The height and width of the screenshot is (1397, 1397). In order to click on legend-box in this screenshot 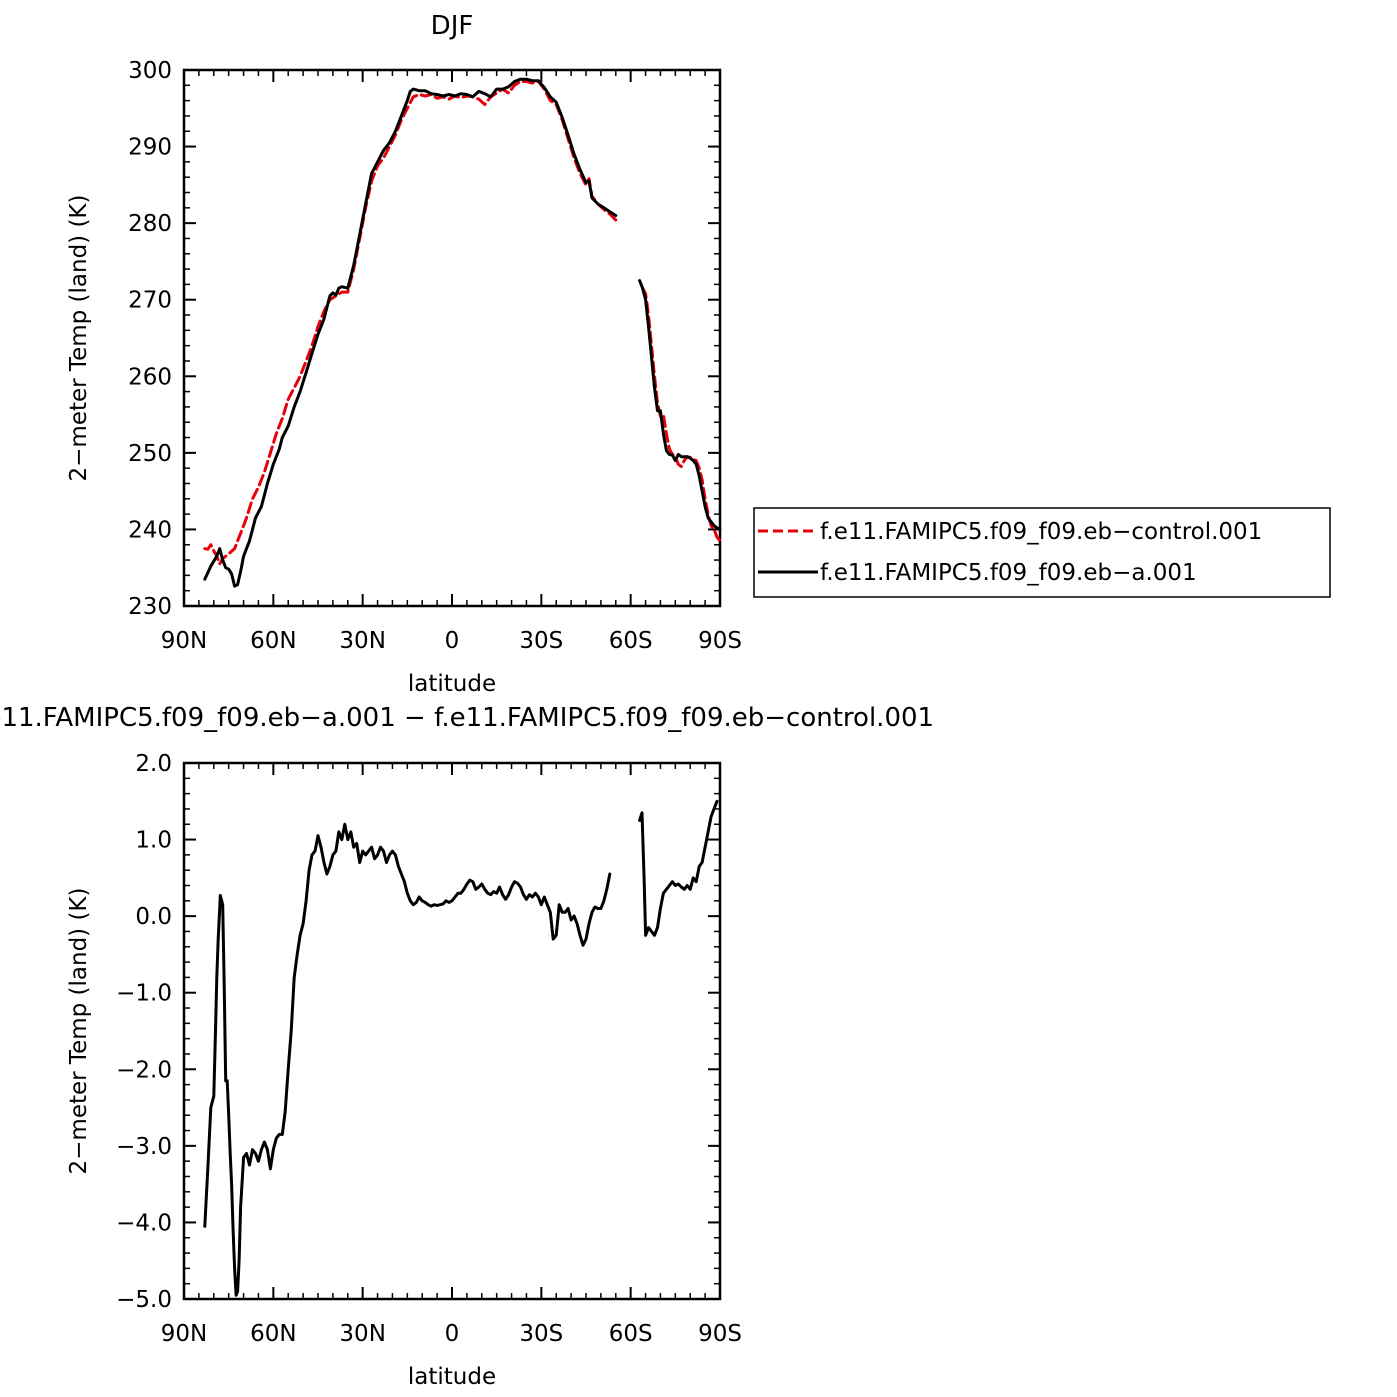, I will do `click(1042, 552)`.